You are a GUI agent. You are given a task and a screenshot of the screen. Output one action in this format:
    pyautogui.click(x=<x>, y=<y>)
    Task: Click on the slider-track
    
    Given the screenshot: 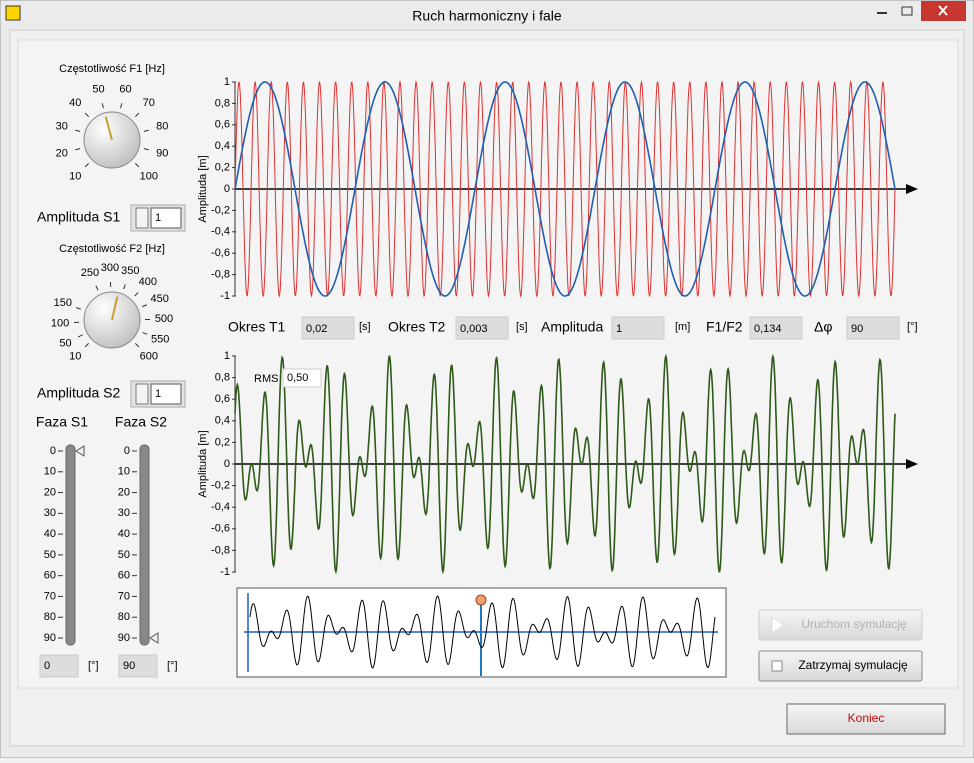 What is the action you would take?
    pyautogui.click(x=144, y=545)
    